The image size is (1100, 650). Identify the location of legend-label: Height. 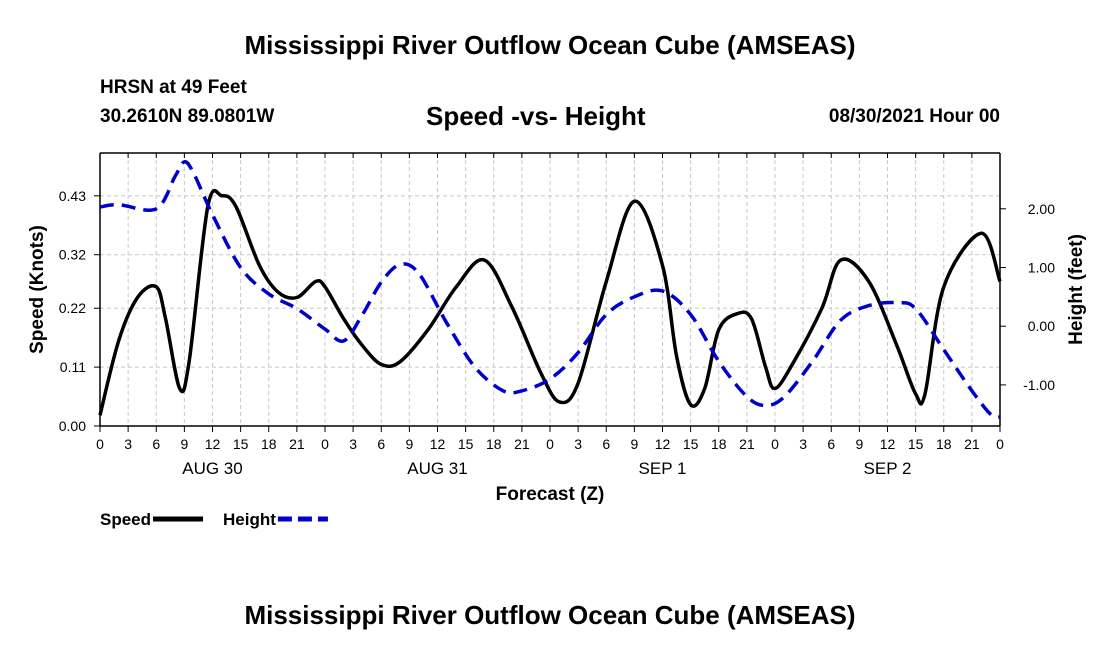
(249, 519).